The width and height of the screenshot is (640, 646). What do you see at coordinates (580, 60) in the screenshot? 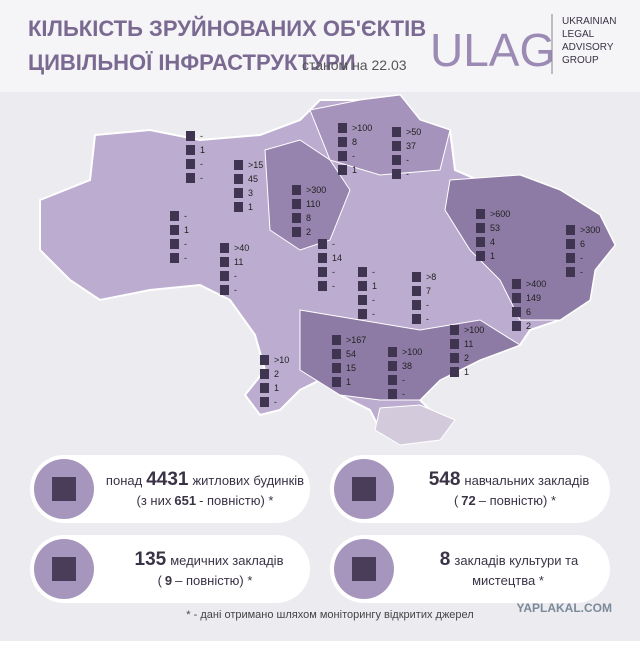
I see `logo-line: GROUP` at bounding box center [580, 60].